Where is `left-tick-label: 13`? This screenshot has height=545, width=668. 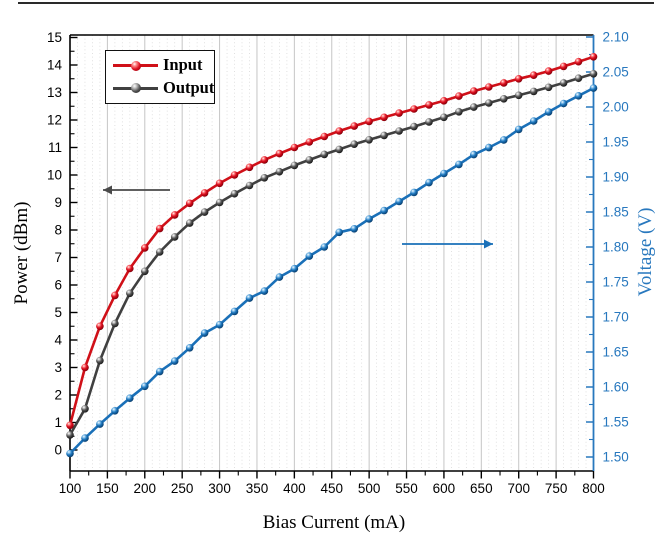 left-tick-label: 13 is located at coordinates (54, 92).